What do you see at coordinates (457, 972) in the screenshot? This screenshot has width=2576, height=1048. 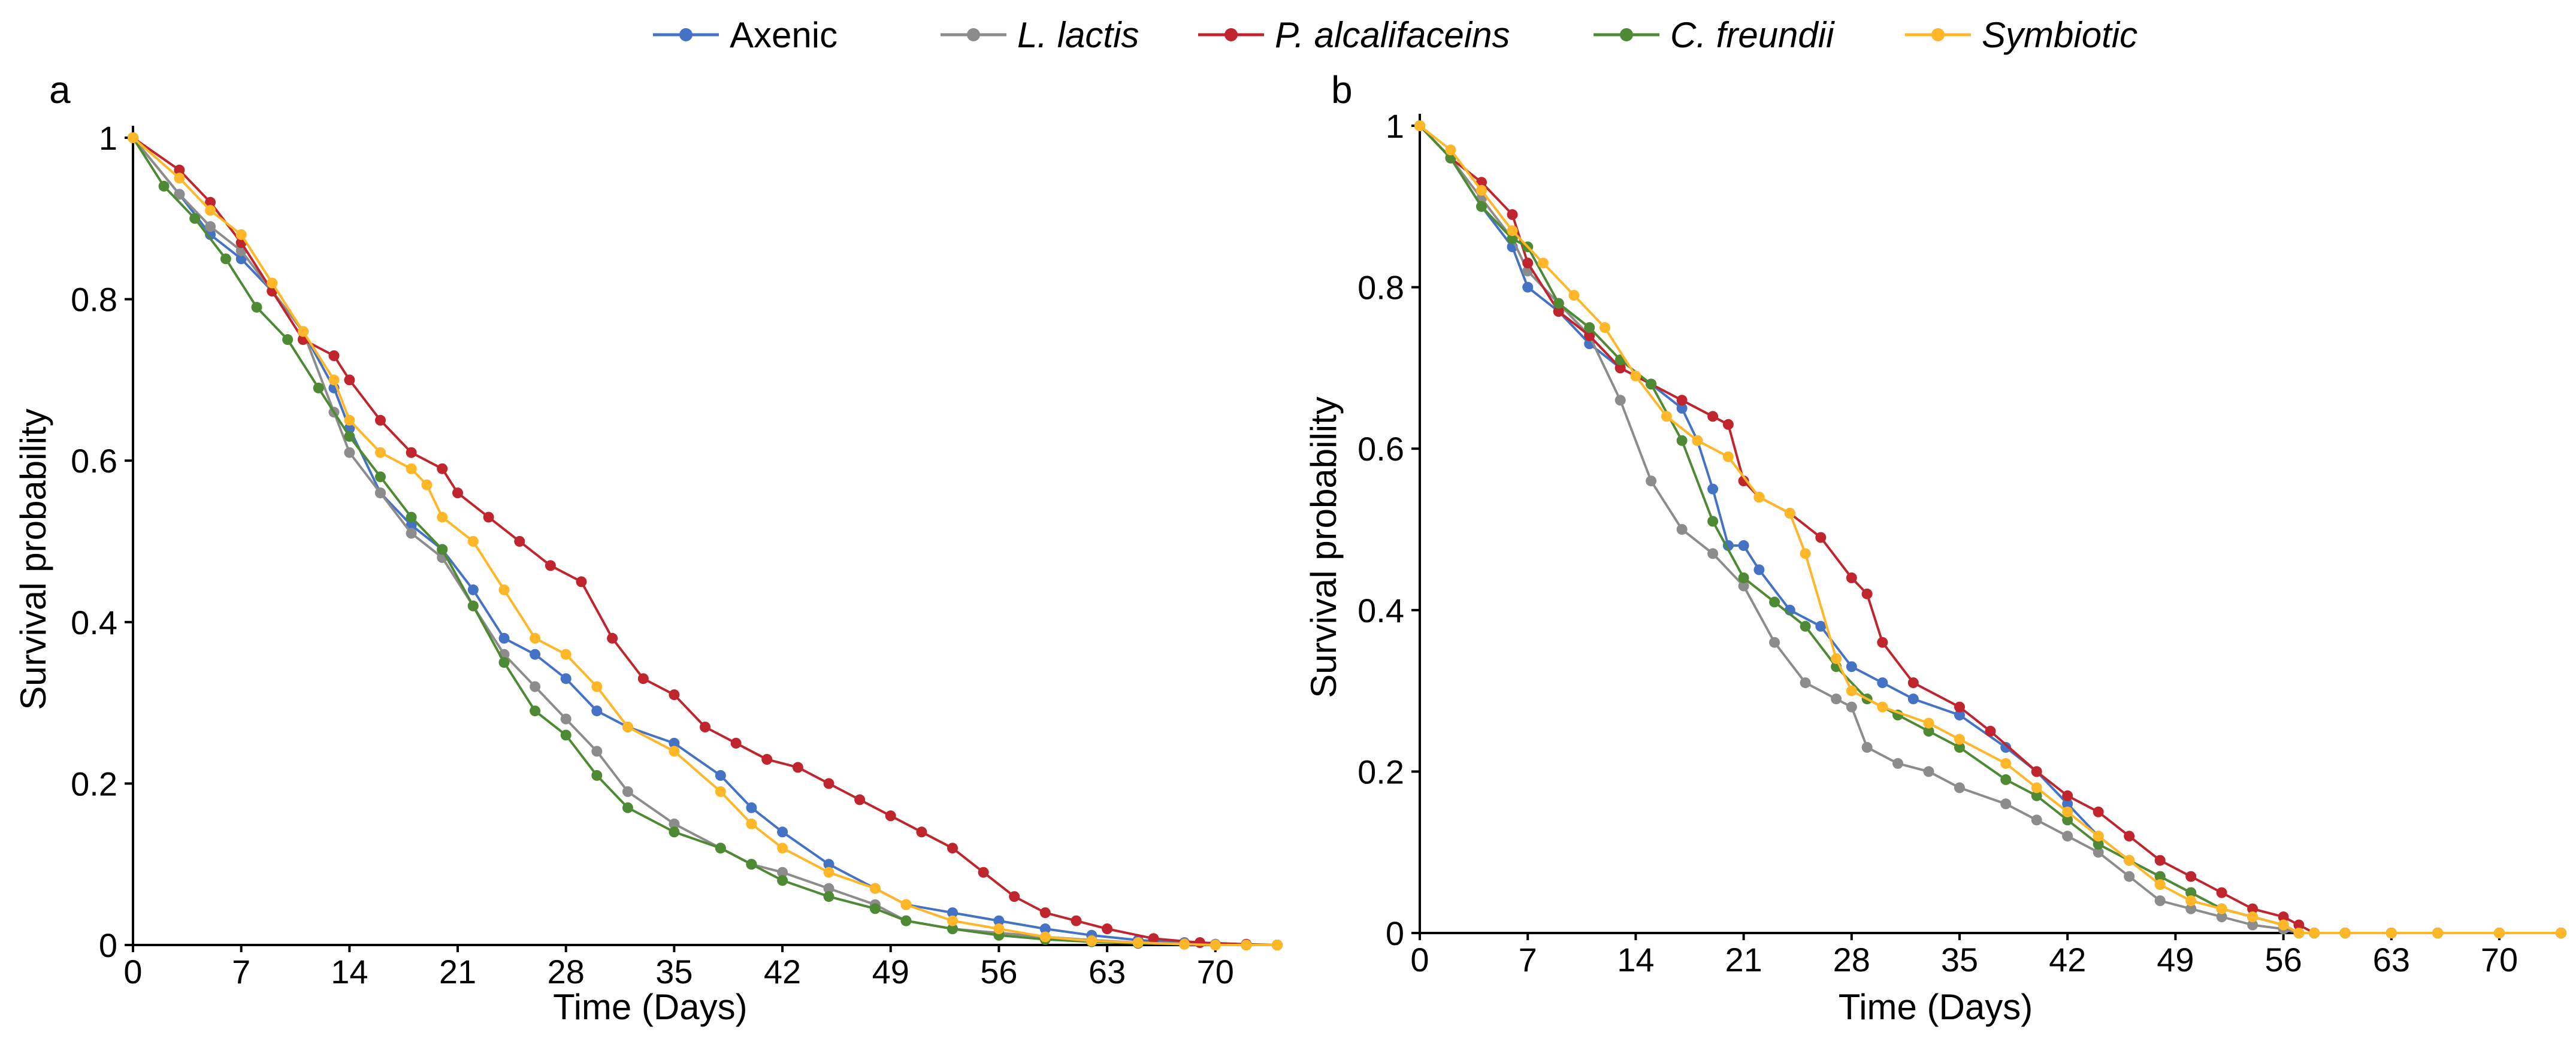 I see `x-tick-label: 21` at bounding box center [457, 972].